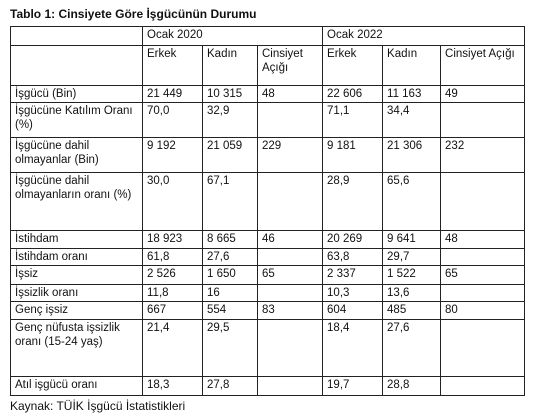 The width and height of the screenshot is (533, 419). What do you see at coordinates (76, 386) in the screenshot?
I see `row-label: Atıl işgücü oranı` at bounding box center [76, 386].